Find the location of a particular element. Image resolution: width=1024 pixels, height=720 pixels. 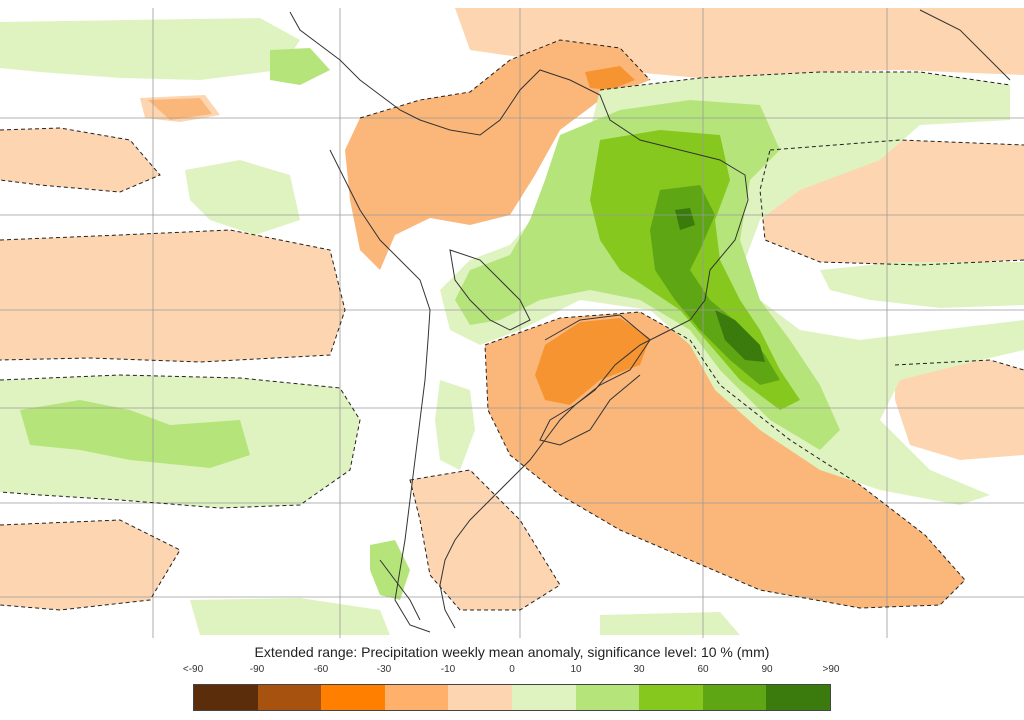

legend-tick-label: 0 is located at coordinates (512, 669).